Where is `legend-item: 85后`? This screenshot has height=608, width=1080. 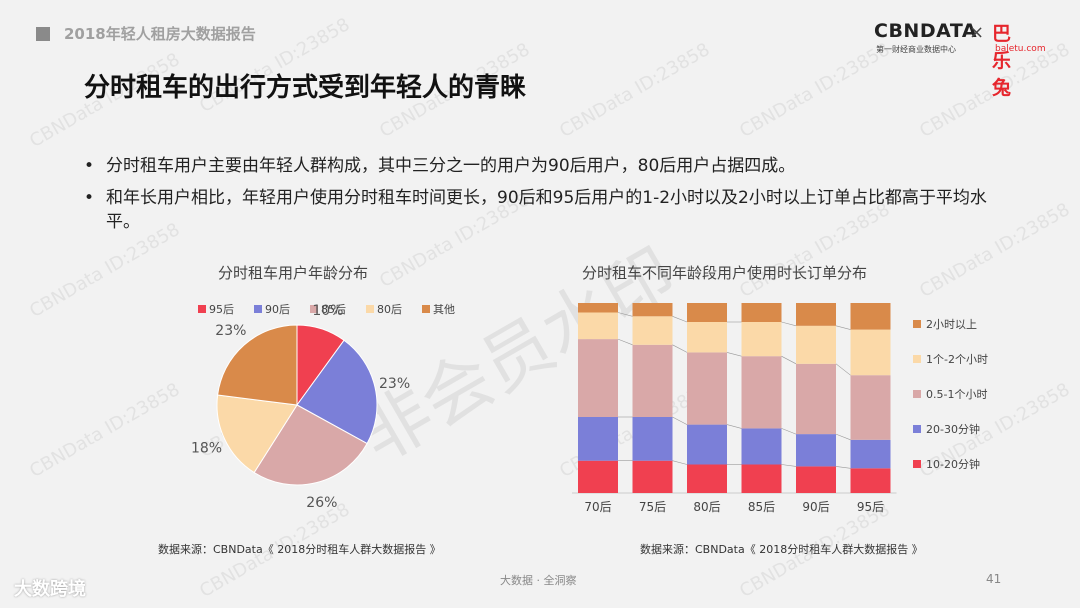 legend-item: 85后 is located at coordinates (328, 309).